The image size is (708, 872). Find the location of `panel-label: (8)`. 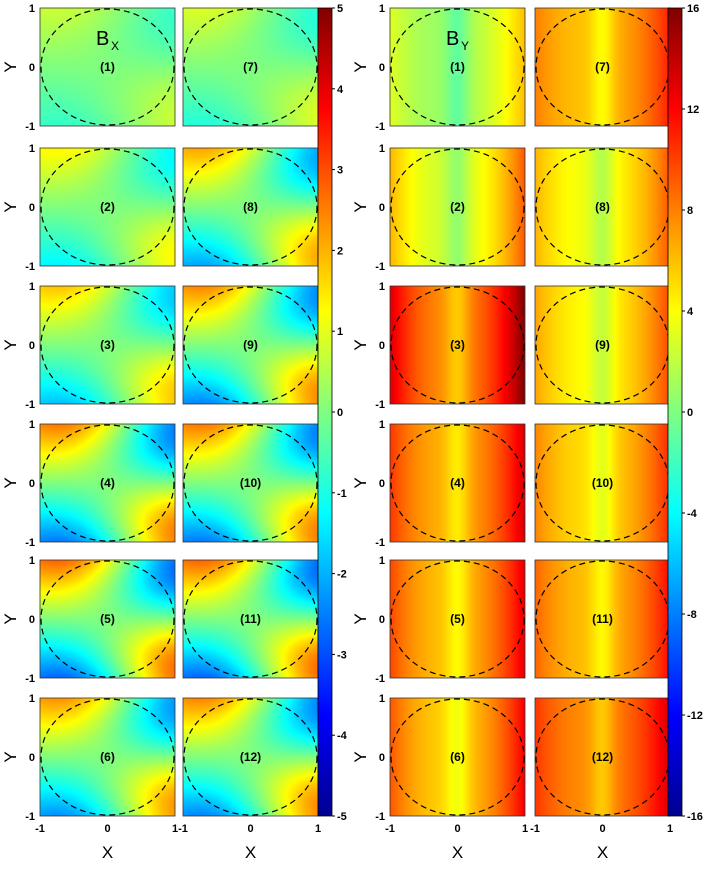

panel-label: (8) is located at coordinates (602, 207).